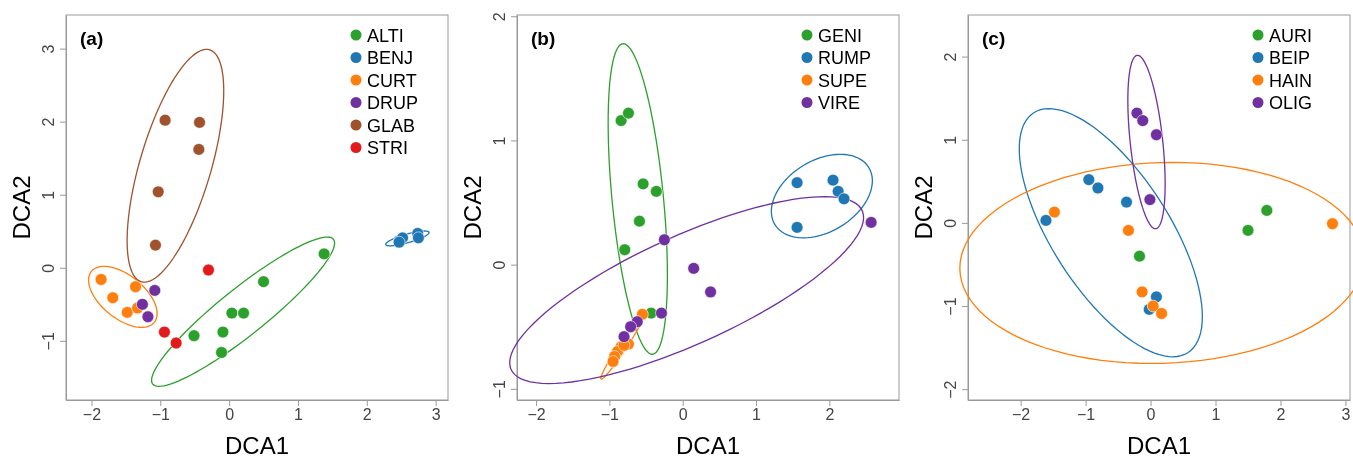 Image resolution: width=1353 pixels, height=460 pixels. Describe the element at coordinates (843, 80) in the screenshot. I see `legend-label: SUPE` at that location.